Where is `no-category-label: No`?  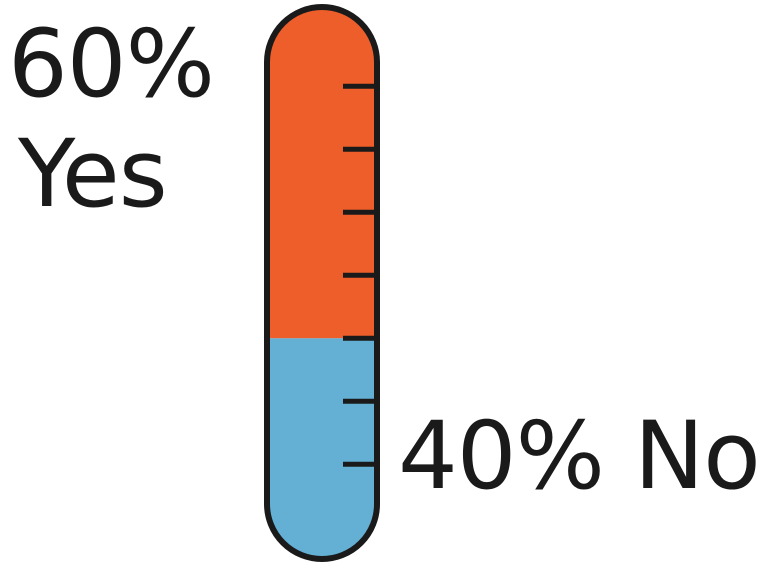 no-category-label: No is located at coordinates (697, 456).